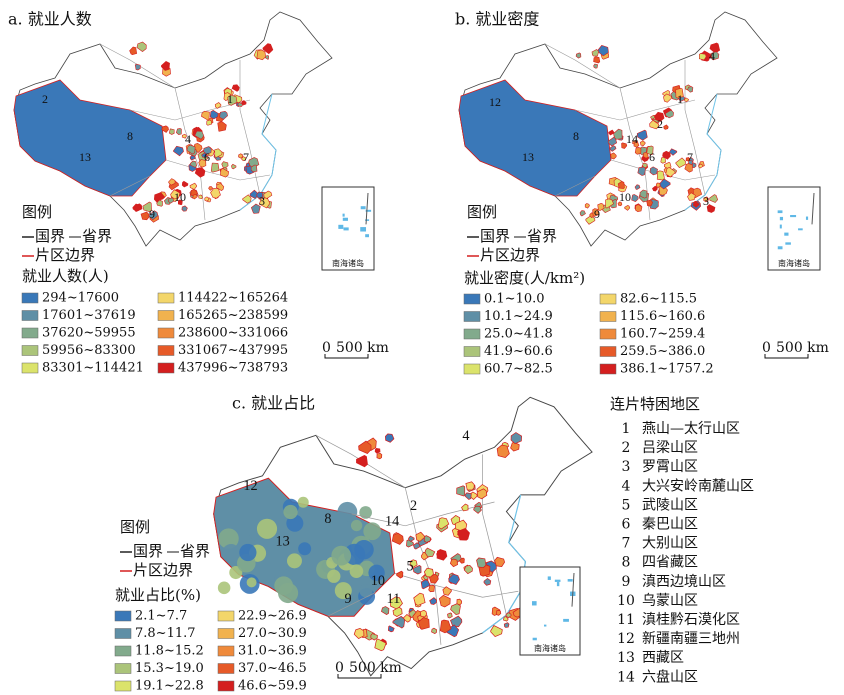  What do you see at coordinates (367, 208) in the screenshot?
I see `inset-border` at bounding box center [367, 208].